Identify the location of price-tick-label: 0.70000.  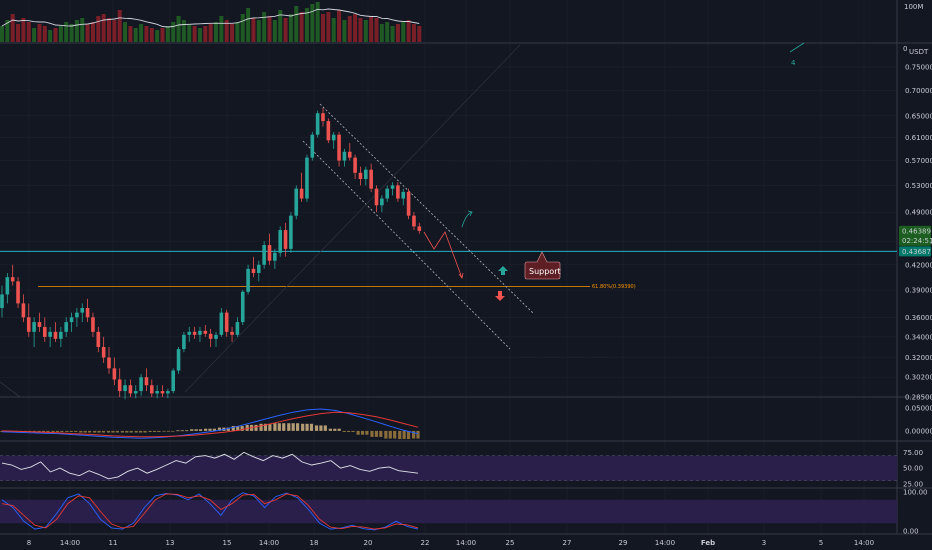
(918, 91).